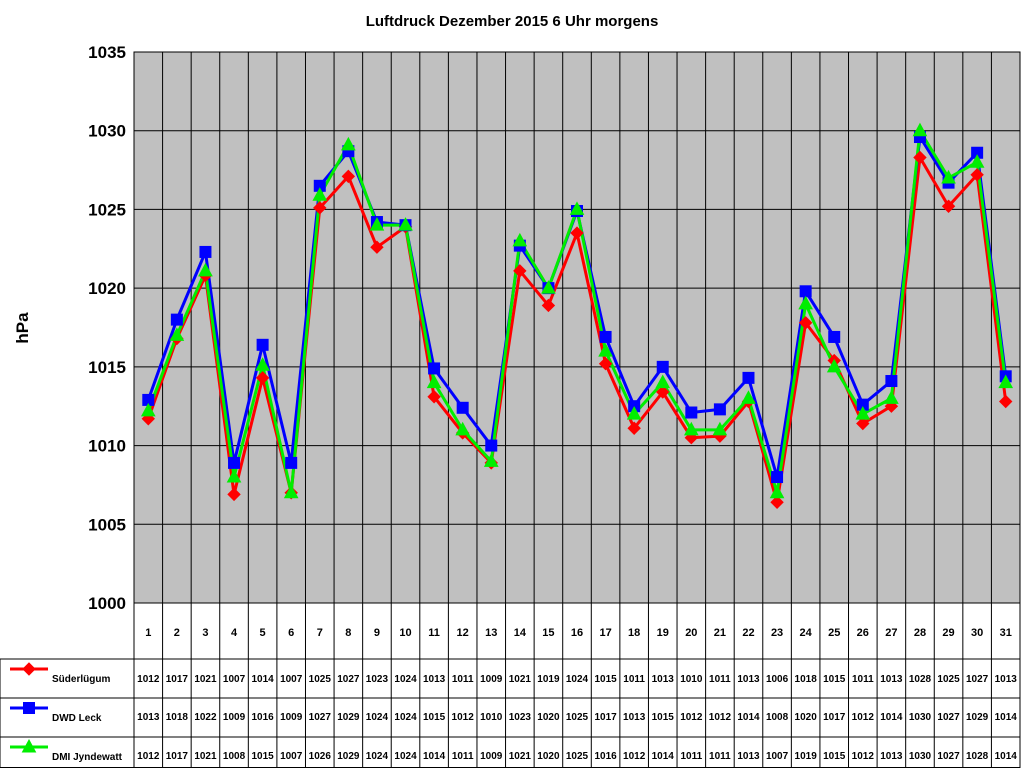 The height and width of the screenshot is (768, 1024). What do you see at coordinates (77, 718) in the screenshot?
I see `legend-label: DWD Leck` at bounding box center [77, 718].